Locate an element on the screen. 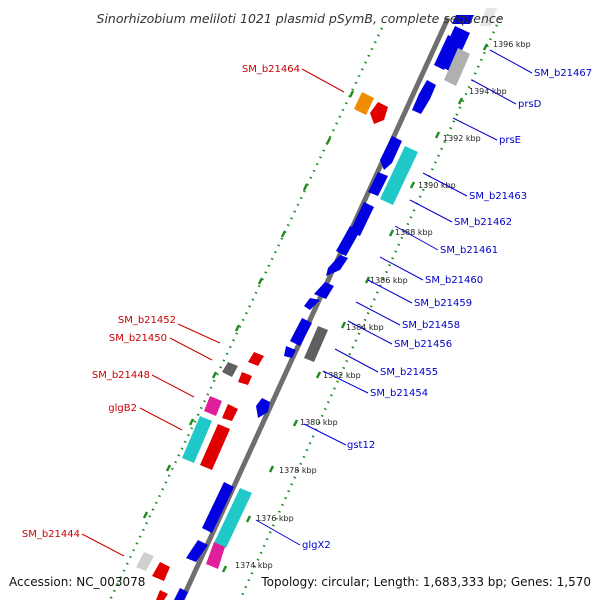  gene-label: prsD is located at coordinates (530, 104).